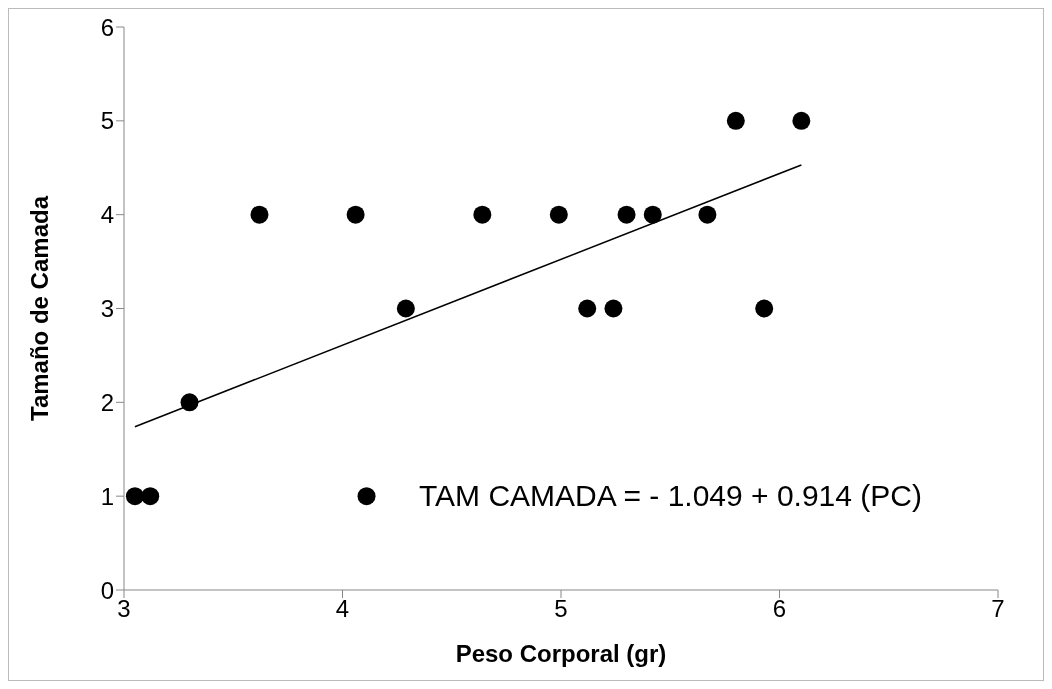  Describe the element at coordinates (107, 496) in the screenshot. I see `y-tick-label: 1` at that location.